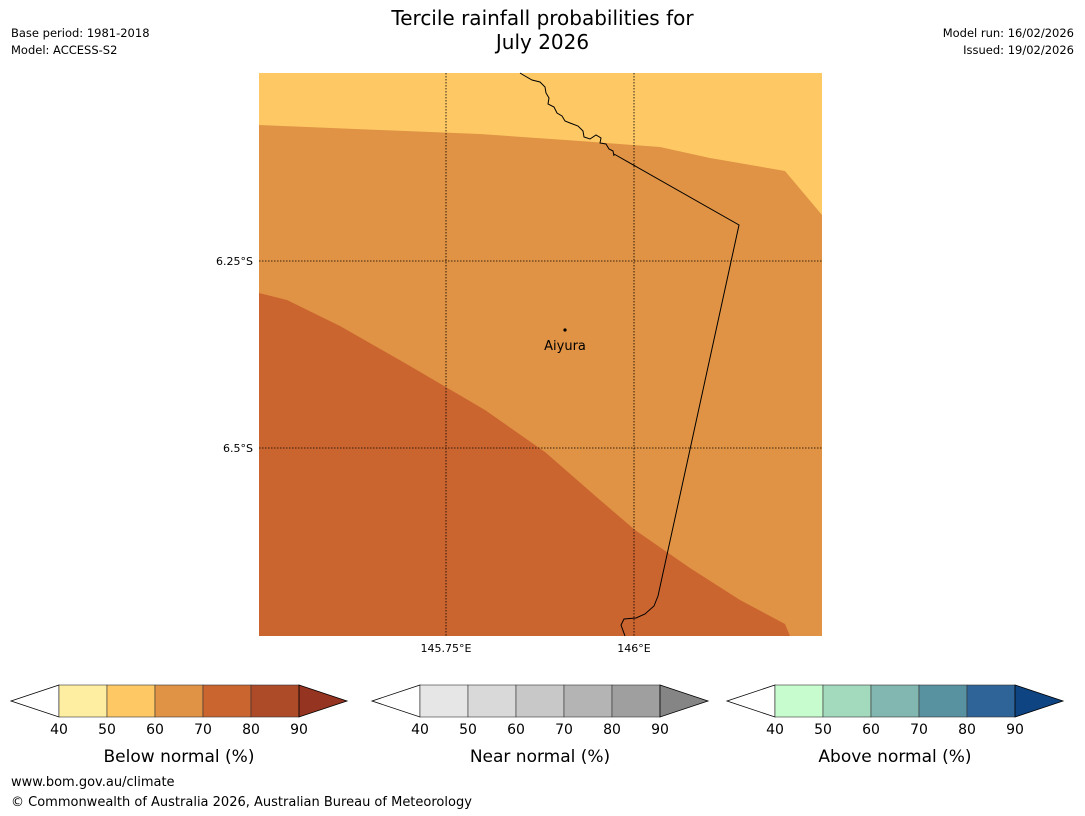 The image size is (1085, 816). Describe the element at coordinates (895, 725) in the screenshot. I see `legend-3: 40 50 60 70 80 90 Above normal (%)` at that location.